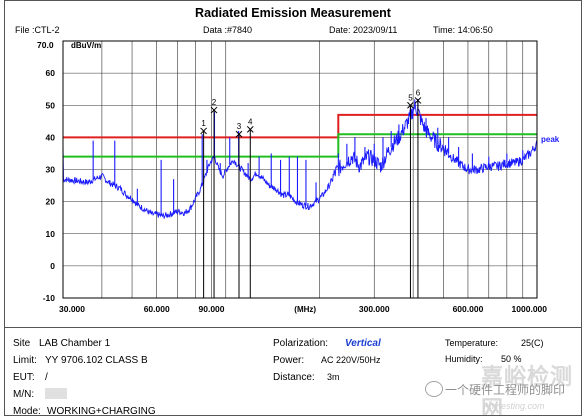  Describe the element at coordinates (410, 97) in the screenshot. I see `marker-label: 5` at that location.